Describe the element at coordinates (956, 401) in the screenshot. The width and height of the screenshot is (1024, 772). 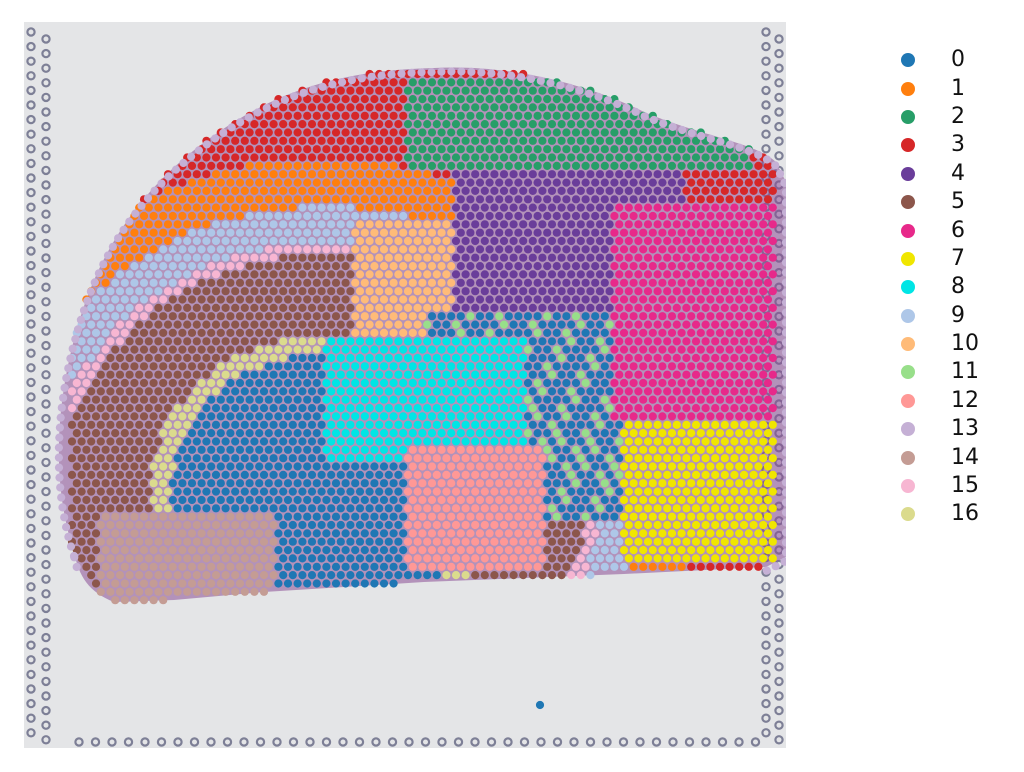
I see `legend-item-12: 12` at that location.